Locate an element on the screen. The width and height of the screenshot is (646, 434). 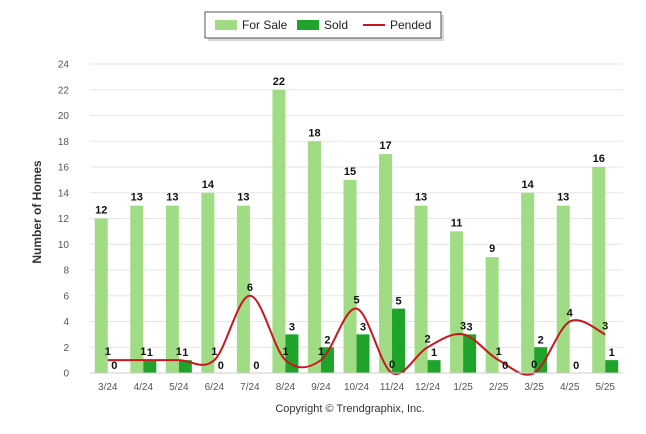
y-tick-label: 18 is located at coordinates (64, 142).